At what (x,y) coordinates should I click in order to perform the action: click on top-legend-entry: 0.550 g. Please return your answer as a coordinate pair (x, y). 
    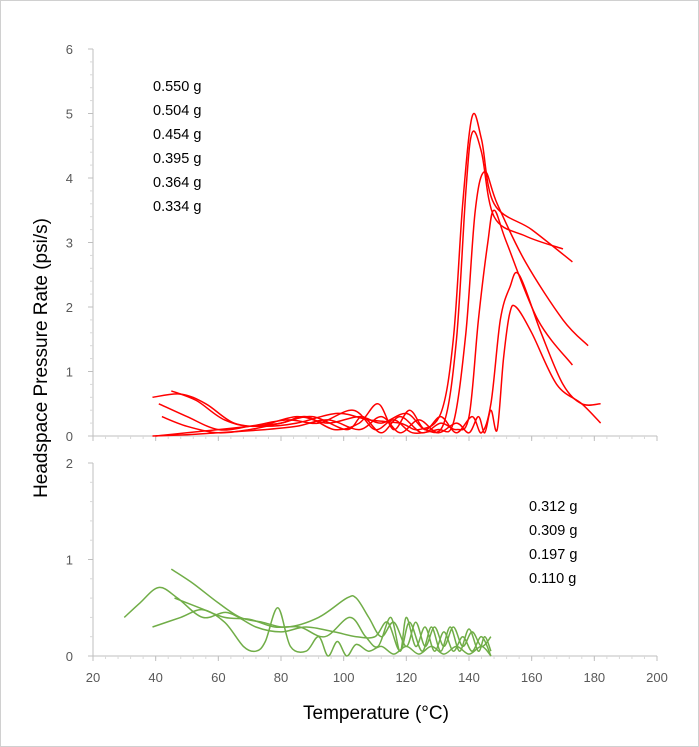
    Looking at the image, I should click on (177, 87).